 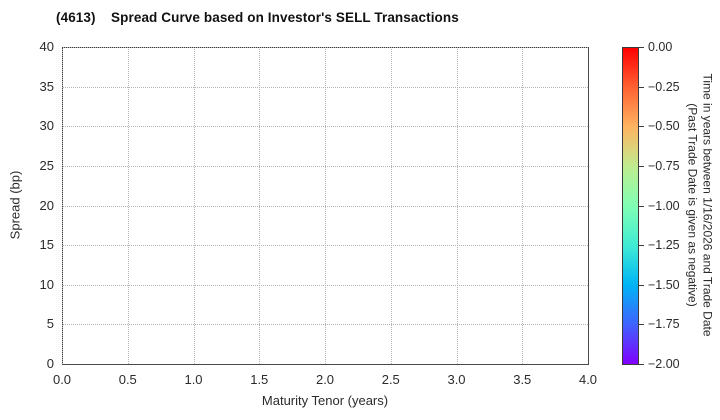 I want to click on y-tick-label: 10, so click(x=46, y=284).